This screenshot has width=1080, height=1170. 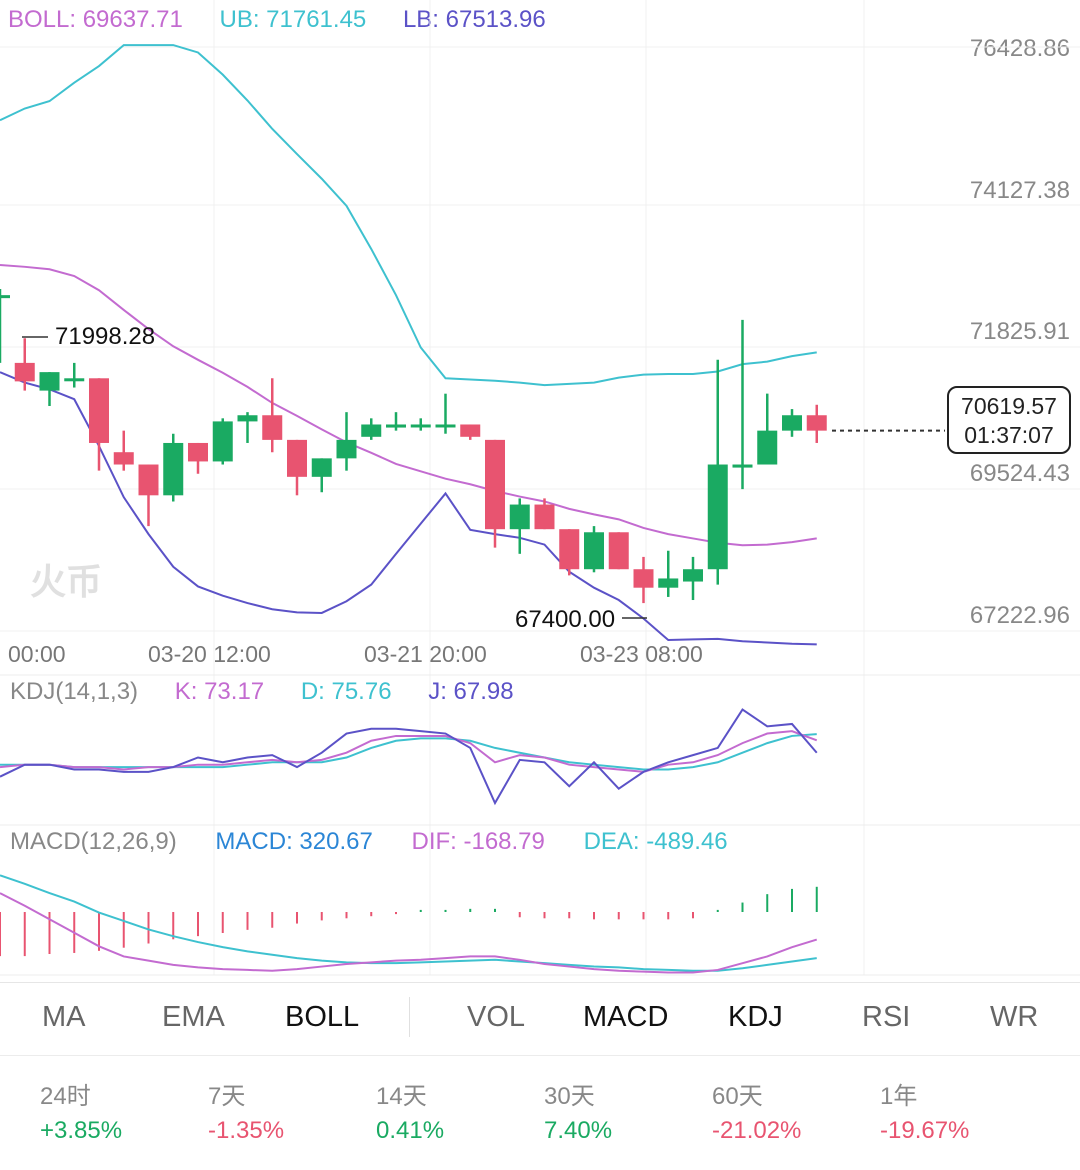 I want to click on ub-value: UB: 71761.45, so click(x=293, y=19).